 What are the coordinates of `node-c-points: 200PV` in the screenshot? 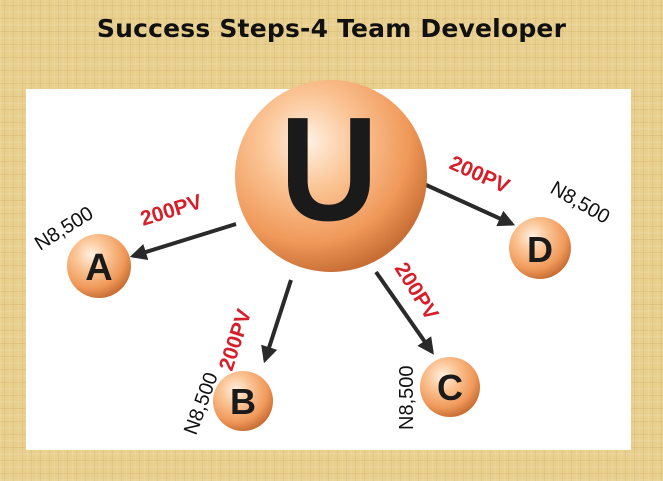 It's located at (416, 291).